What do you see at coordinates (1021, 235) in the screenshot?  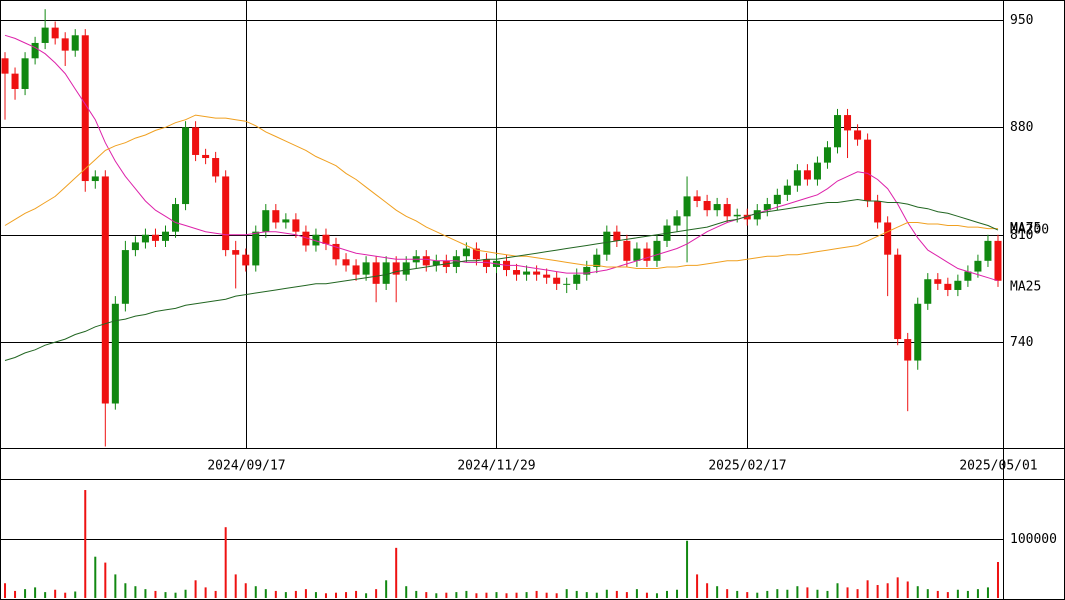 I see `y-tick-label: 810` at bounding box center [1021, 235].